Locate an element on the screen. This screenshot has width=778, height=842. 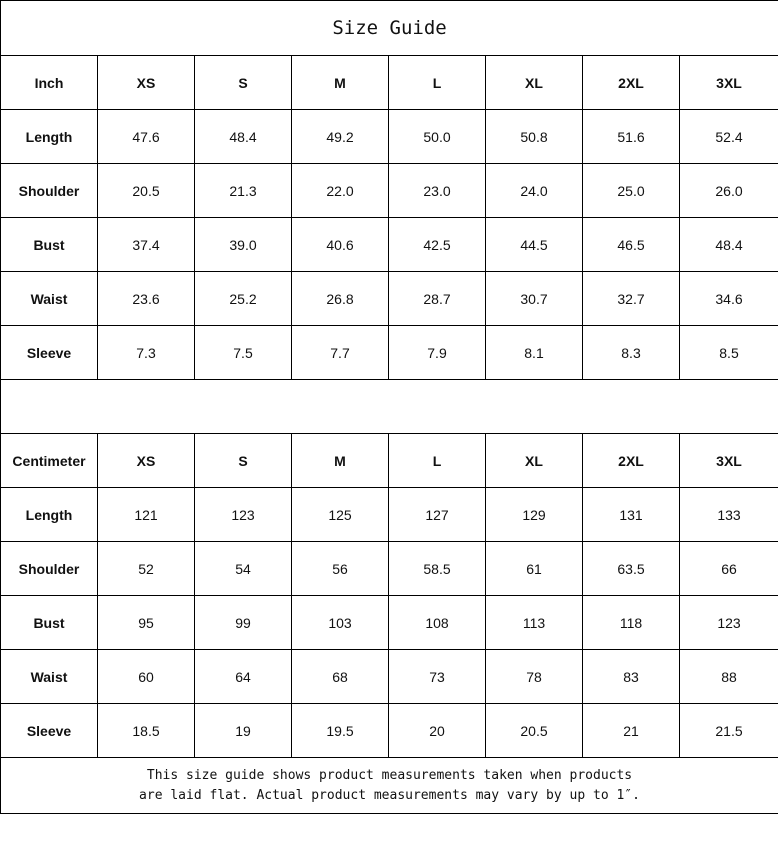
measurement-value: 7.7 is located at coordinates (340, 352).